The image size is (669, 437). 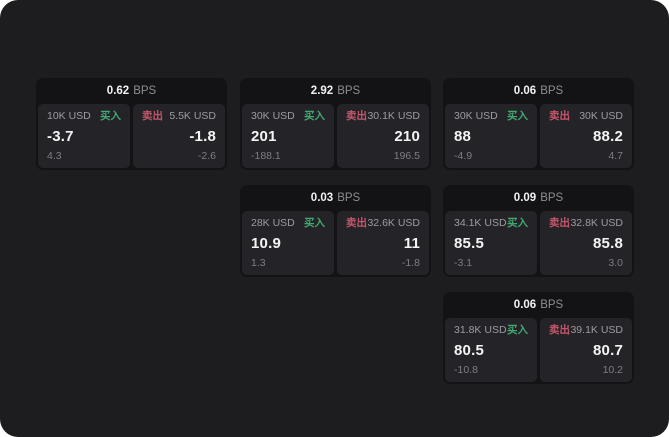 I want to click on sell-price: -1.8, so click(x=202, y=136).